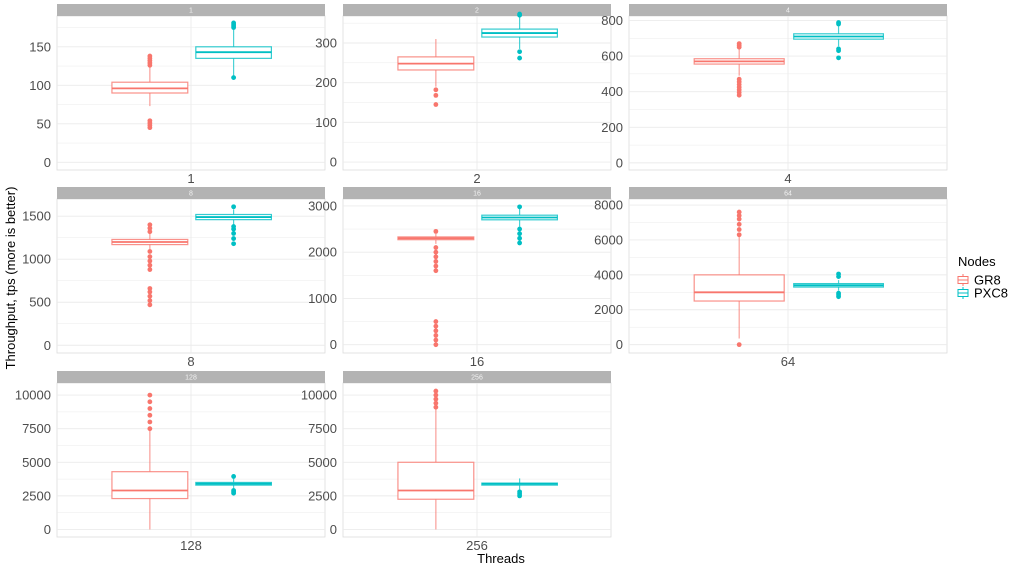  I want to click on x-tick-label: 128, so click(191, 545).